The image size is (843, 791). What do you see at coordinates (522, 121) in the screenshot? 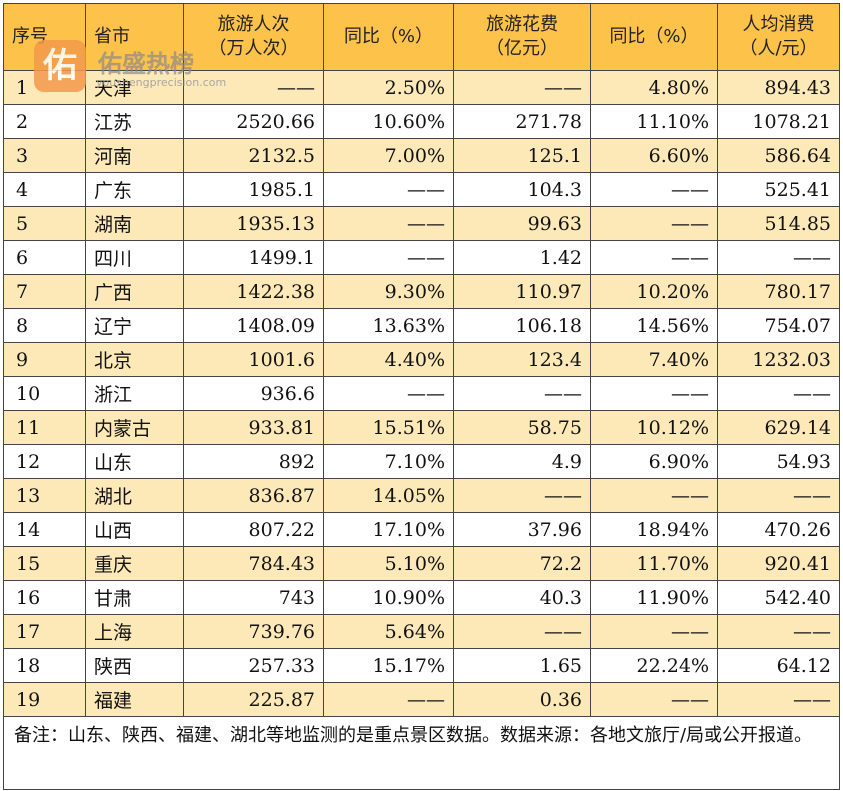
I see `cell-spend: 271.78` at bounding box center [522, 121].